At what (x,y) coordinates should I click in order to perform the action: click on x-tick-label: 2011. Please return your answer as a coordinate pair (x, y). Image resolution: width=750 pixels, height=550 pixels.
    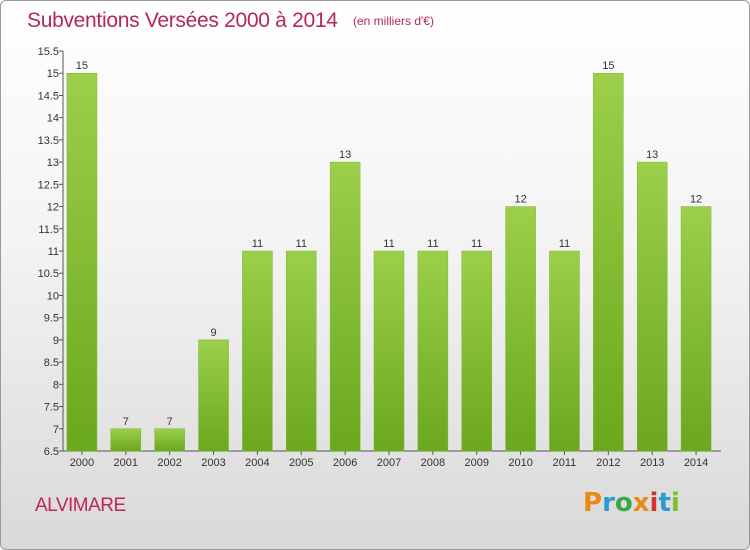
    Looking at the image, I should click on (565, 463).